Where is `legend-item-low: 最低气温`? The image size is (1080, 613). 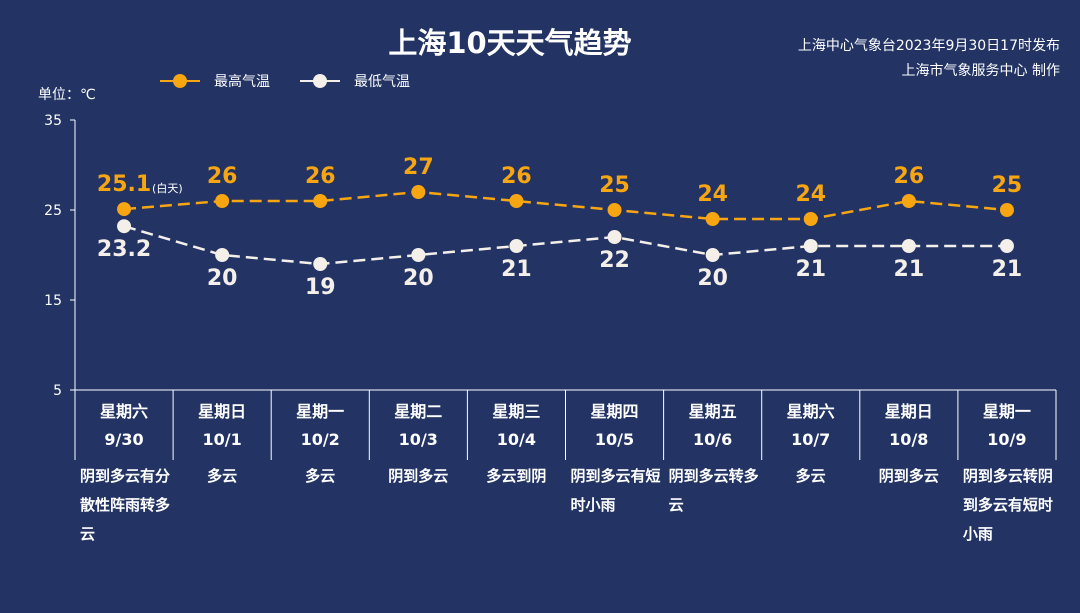
legend-item-low: 最低气温 is located at coordinates (355, 81).